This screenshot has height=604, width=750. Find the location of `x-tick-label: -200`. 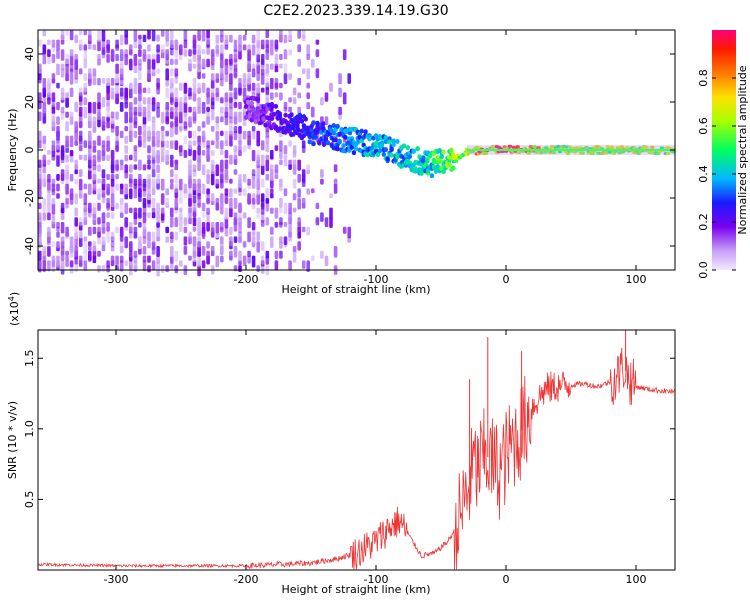

x-tick-label: -200 is located at coordinates (246, 279).